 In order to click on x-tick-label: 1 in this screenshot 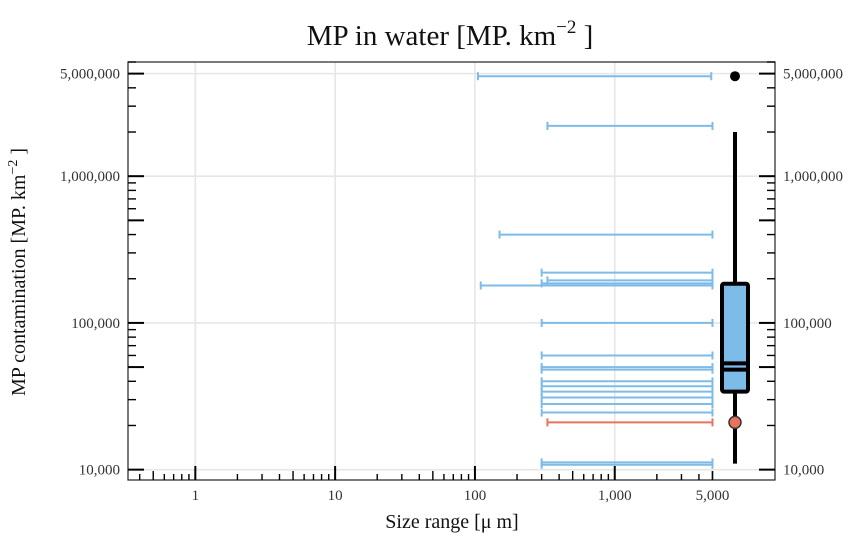, I will do `click(196, 496)`.